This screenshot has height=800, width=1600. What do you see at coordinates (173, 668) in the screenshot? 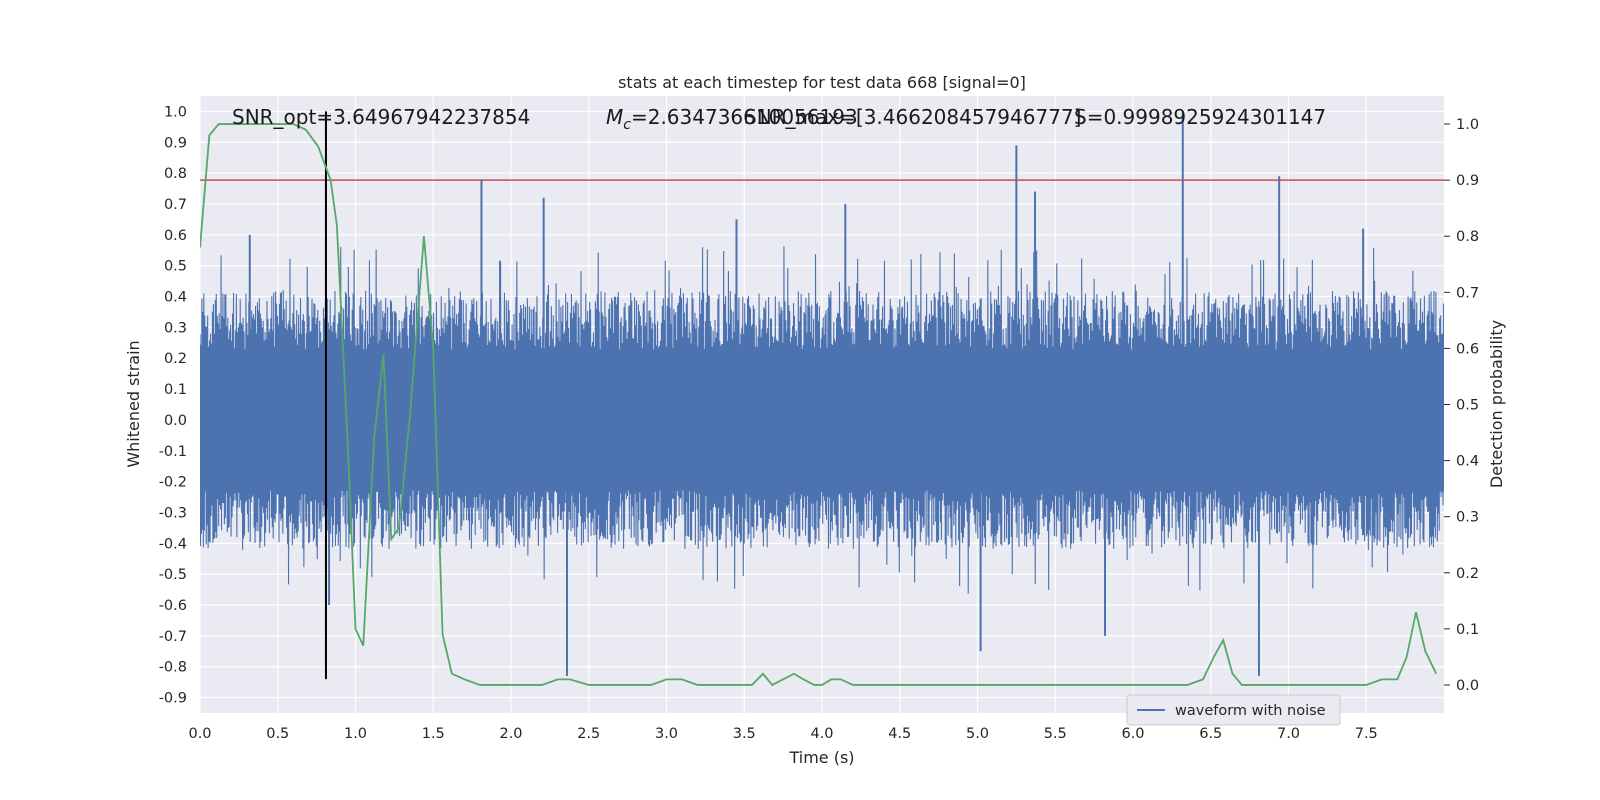
I see `y-left-tick-label: -0.8` at bounding box center [173, 668].